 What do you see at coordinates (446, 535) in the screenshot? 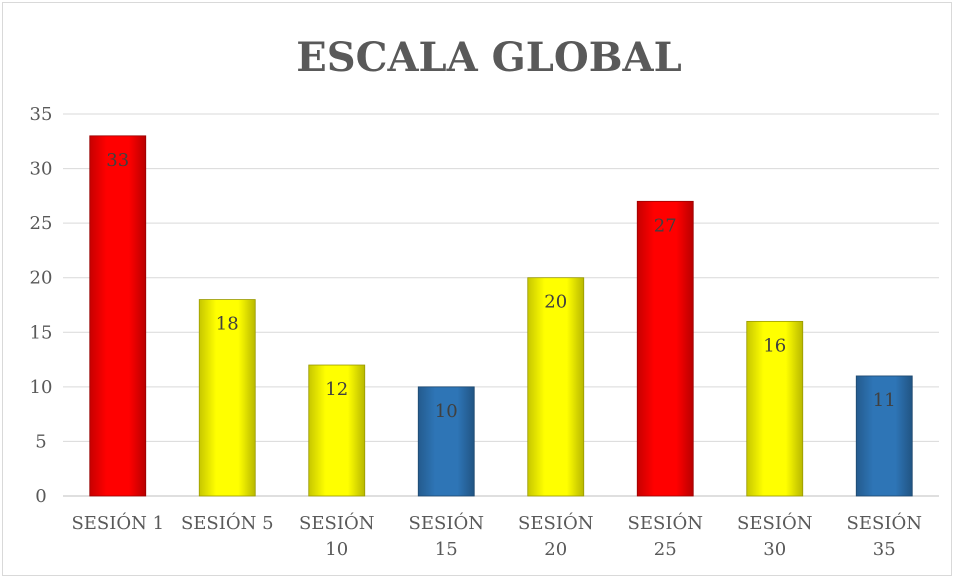
I see `x-tick-label: SESIÓN 15` at bounding box center [446, 535].